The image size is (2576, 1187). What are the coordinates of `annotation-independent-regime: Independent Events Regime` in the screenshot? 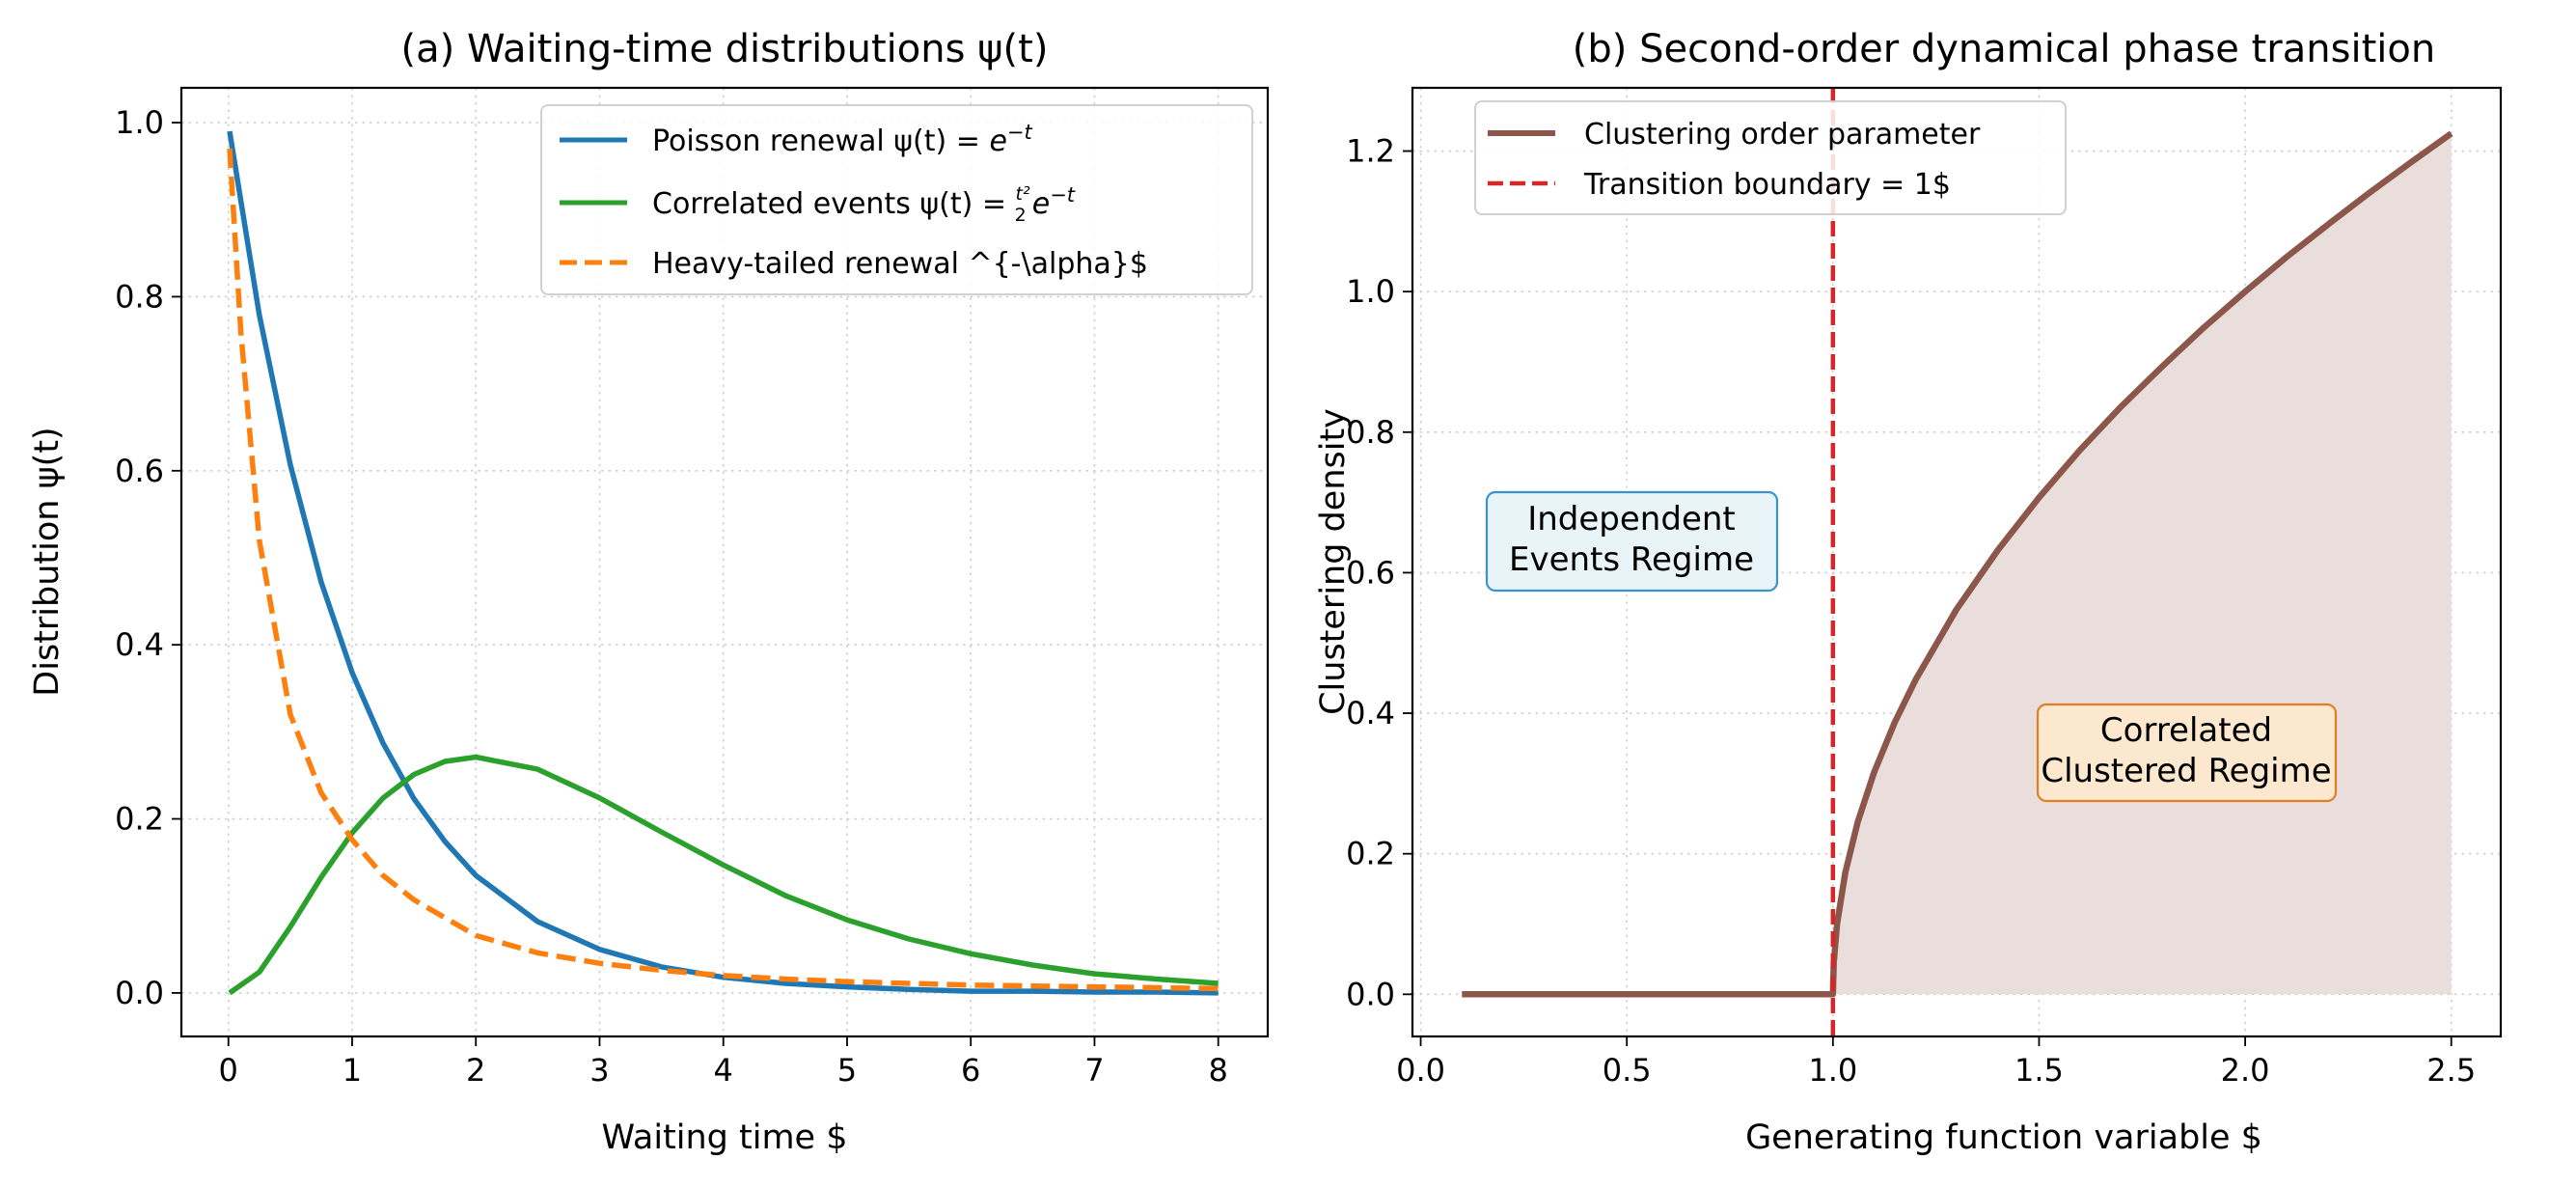 It's located at (1632, 541).